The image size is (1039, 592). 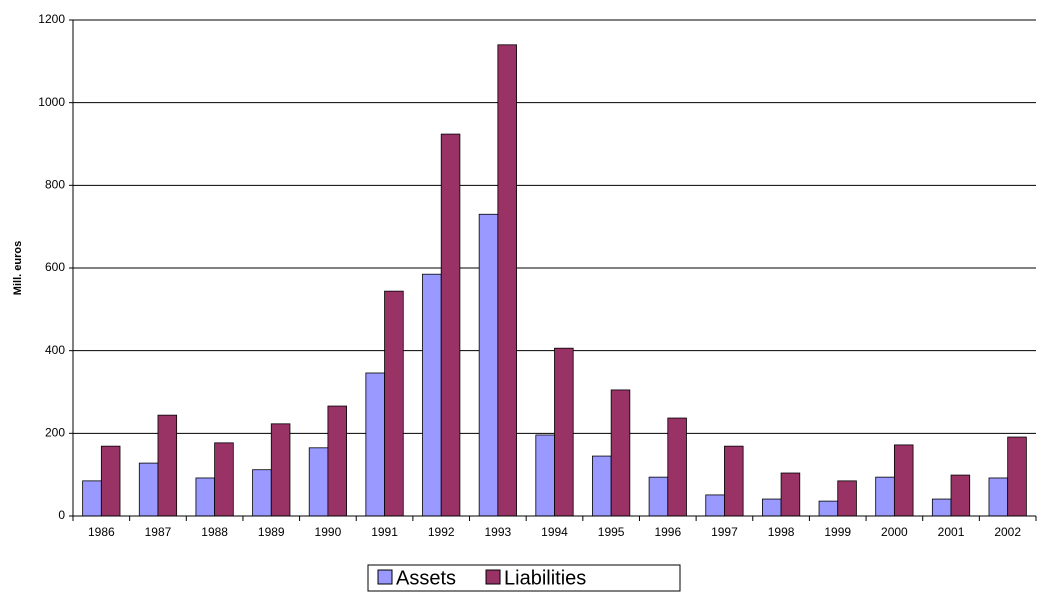 I want to click on x-tick-label: 1992, so click(x=441, y=532).